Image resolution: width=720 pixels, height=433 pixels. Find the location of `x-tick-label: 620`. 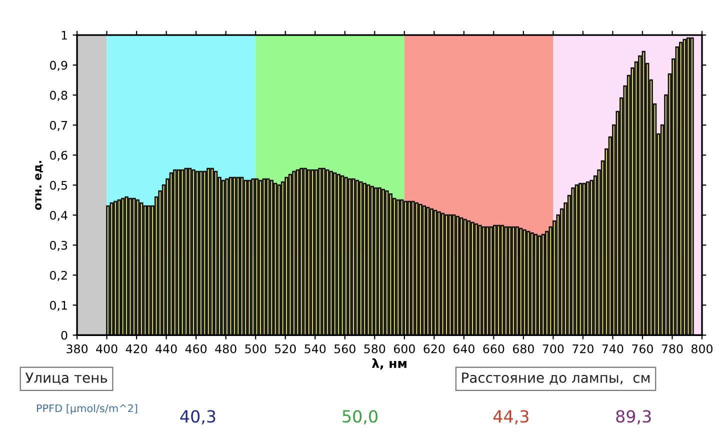

x-tick-label: 620 is located at coordinates (434, 349).